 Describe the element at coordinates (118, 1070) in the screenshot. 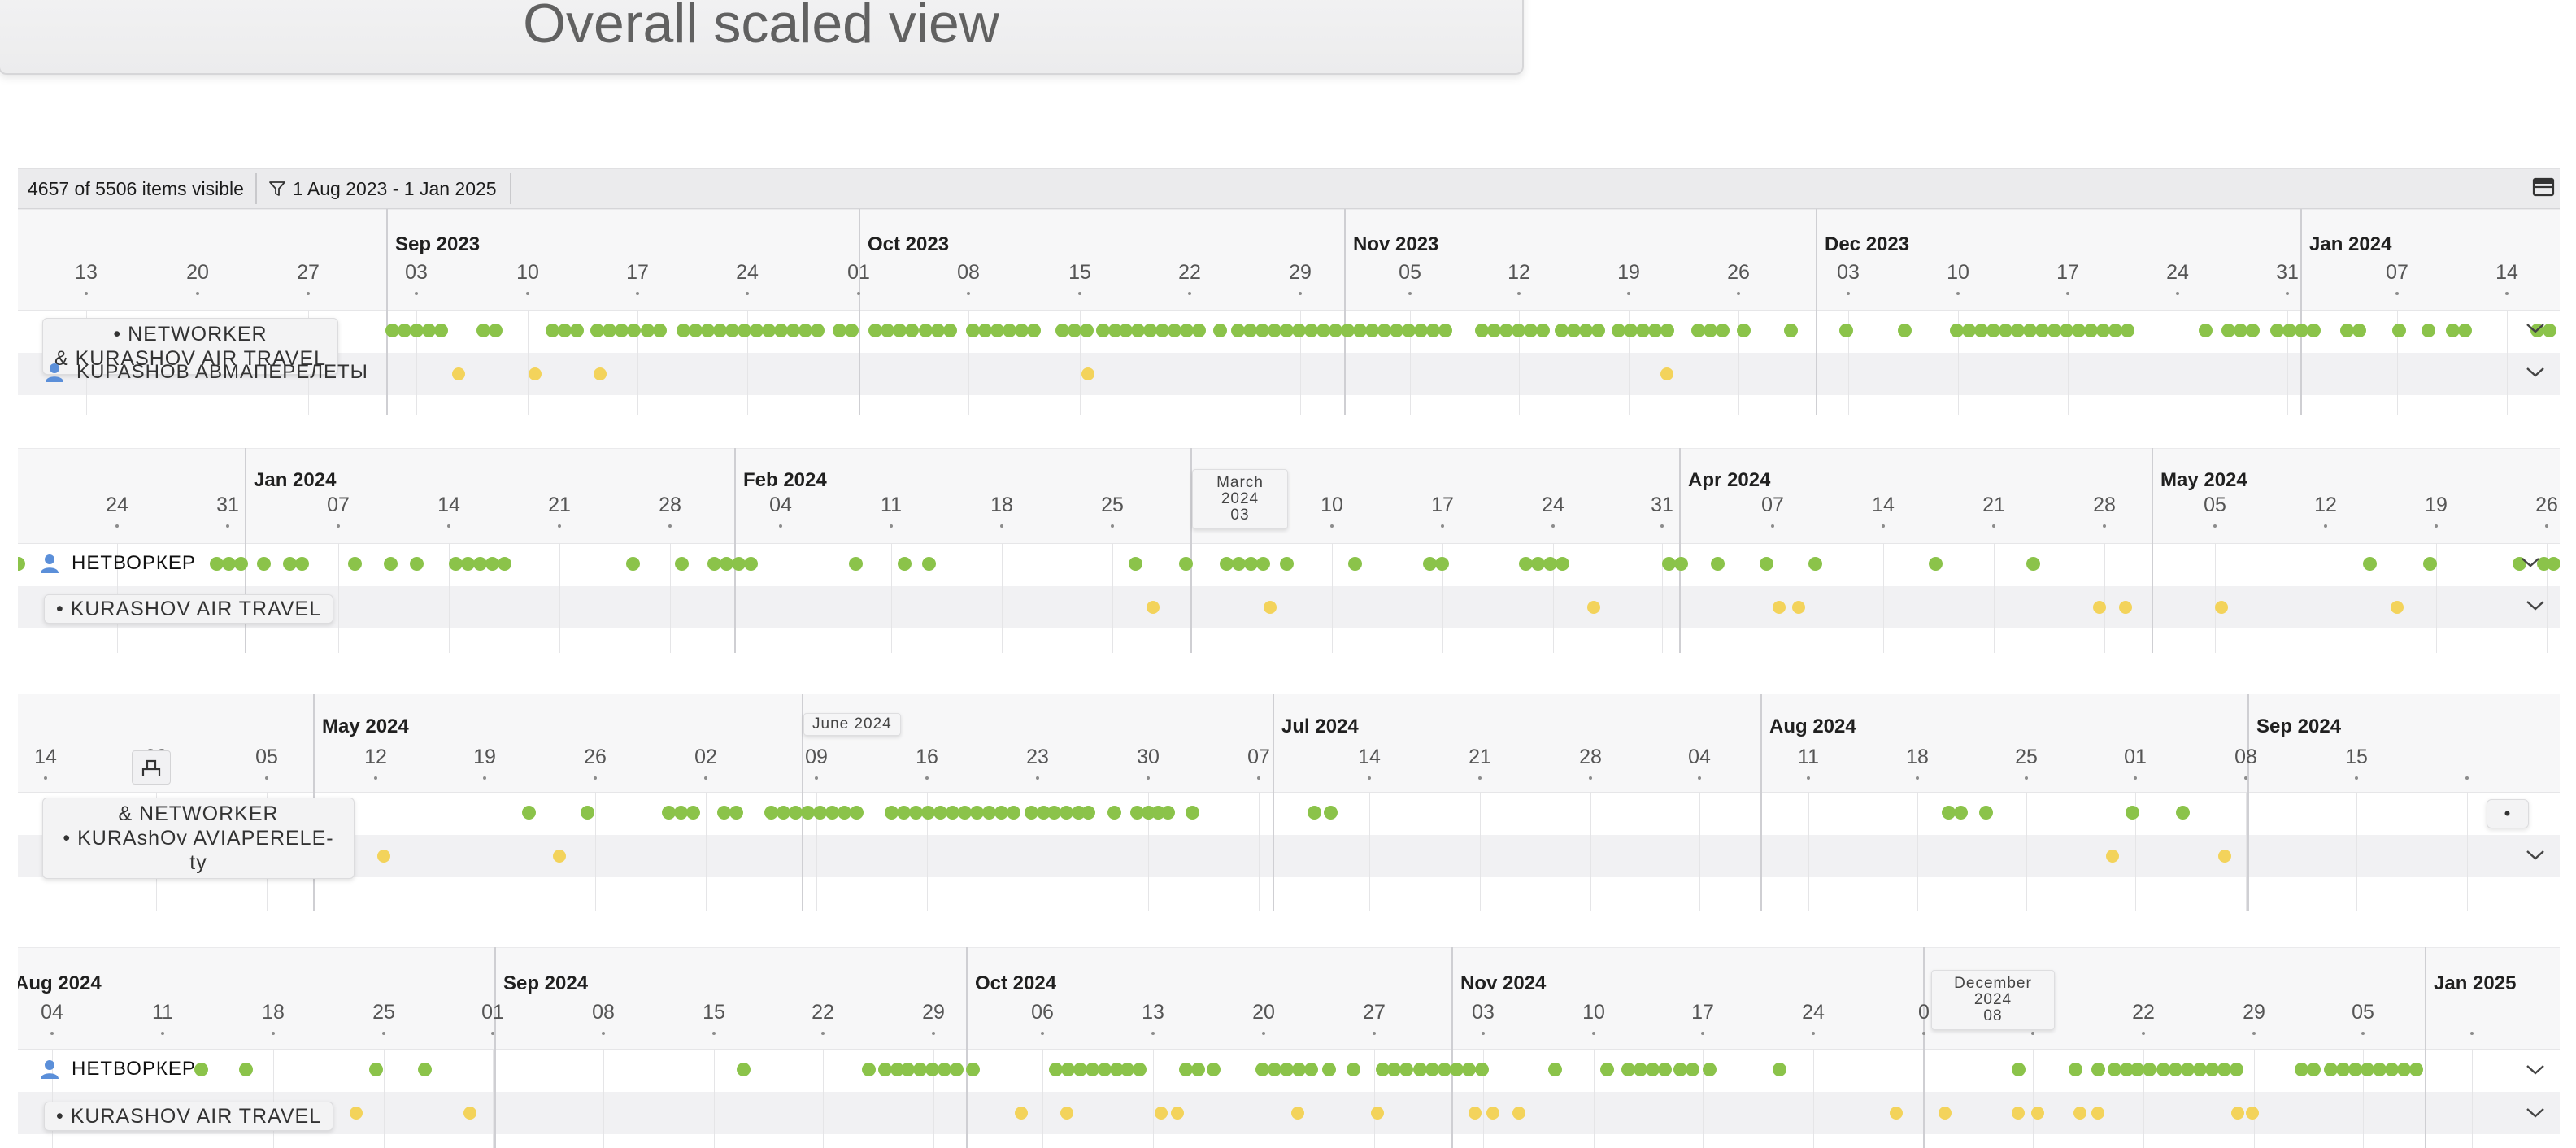

I see `row-label-networker: НЕТВОРКЕР` at that location.